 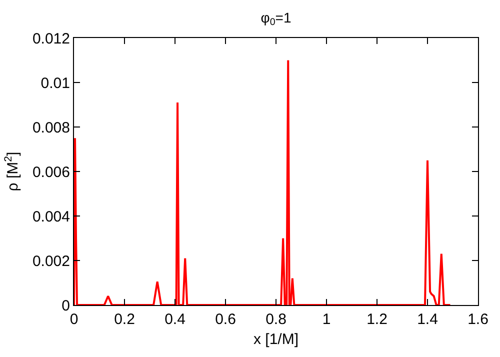 What do you see at coordinates (124, 319) in the screenshot?
I see `x-tick-label: 0.2` at bounding box center [124, 319].